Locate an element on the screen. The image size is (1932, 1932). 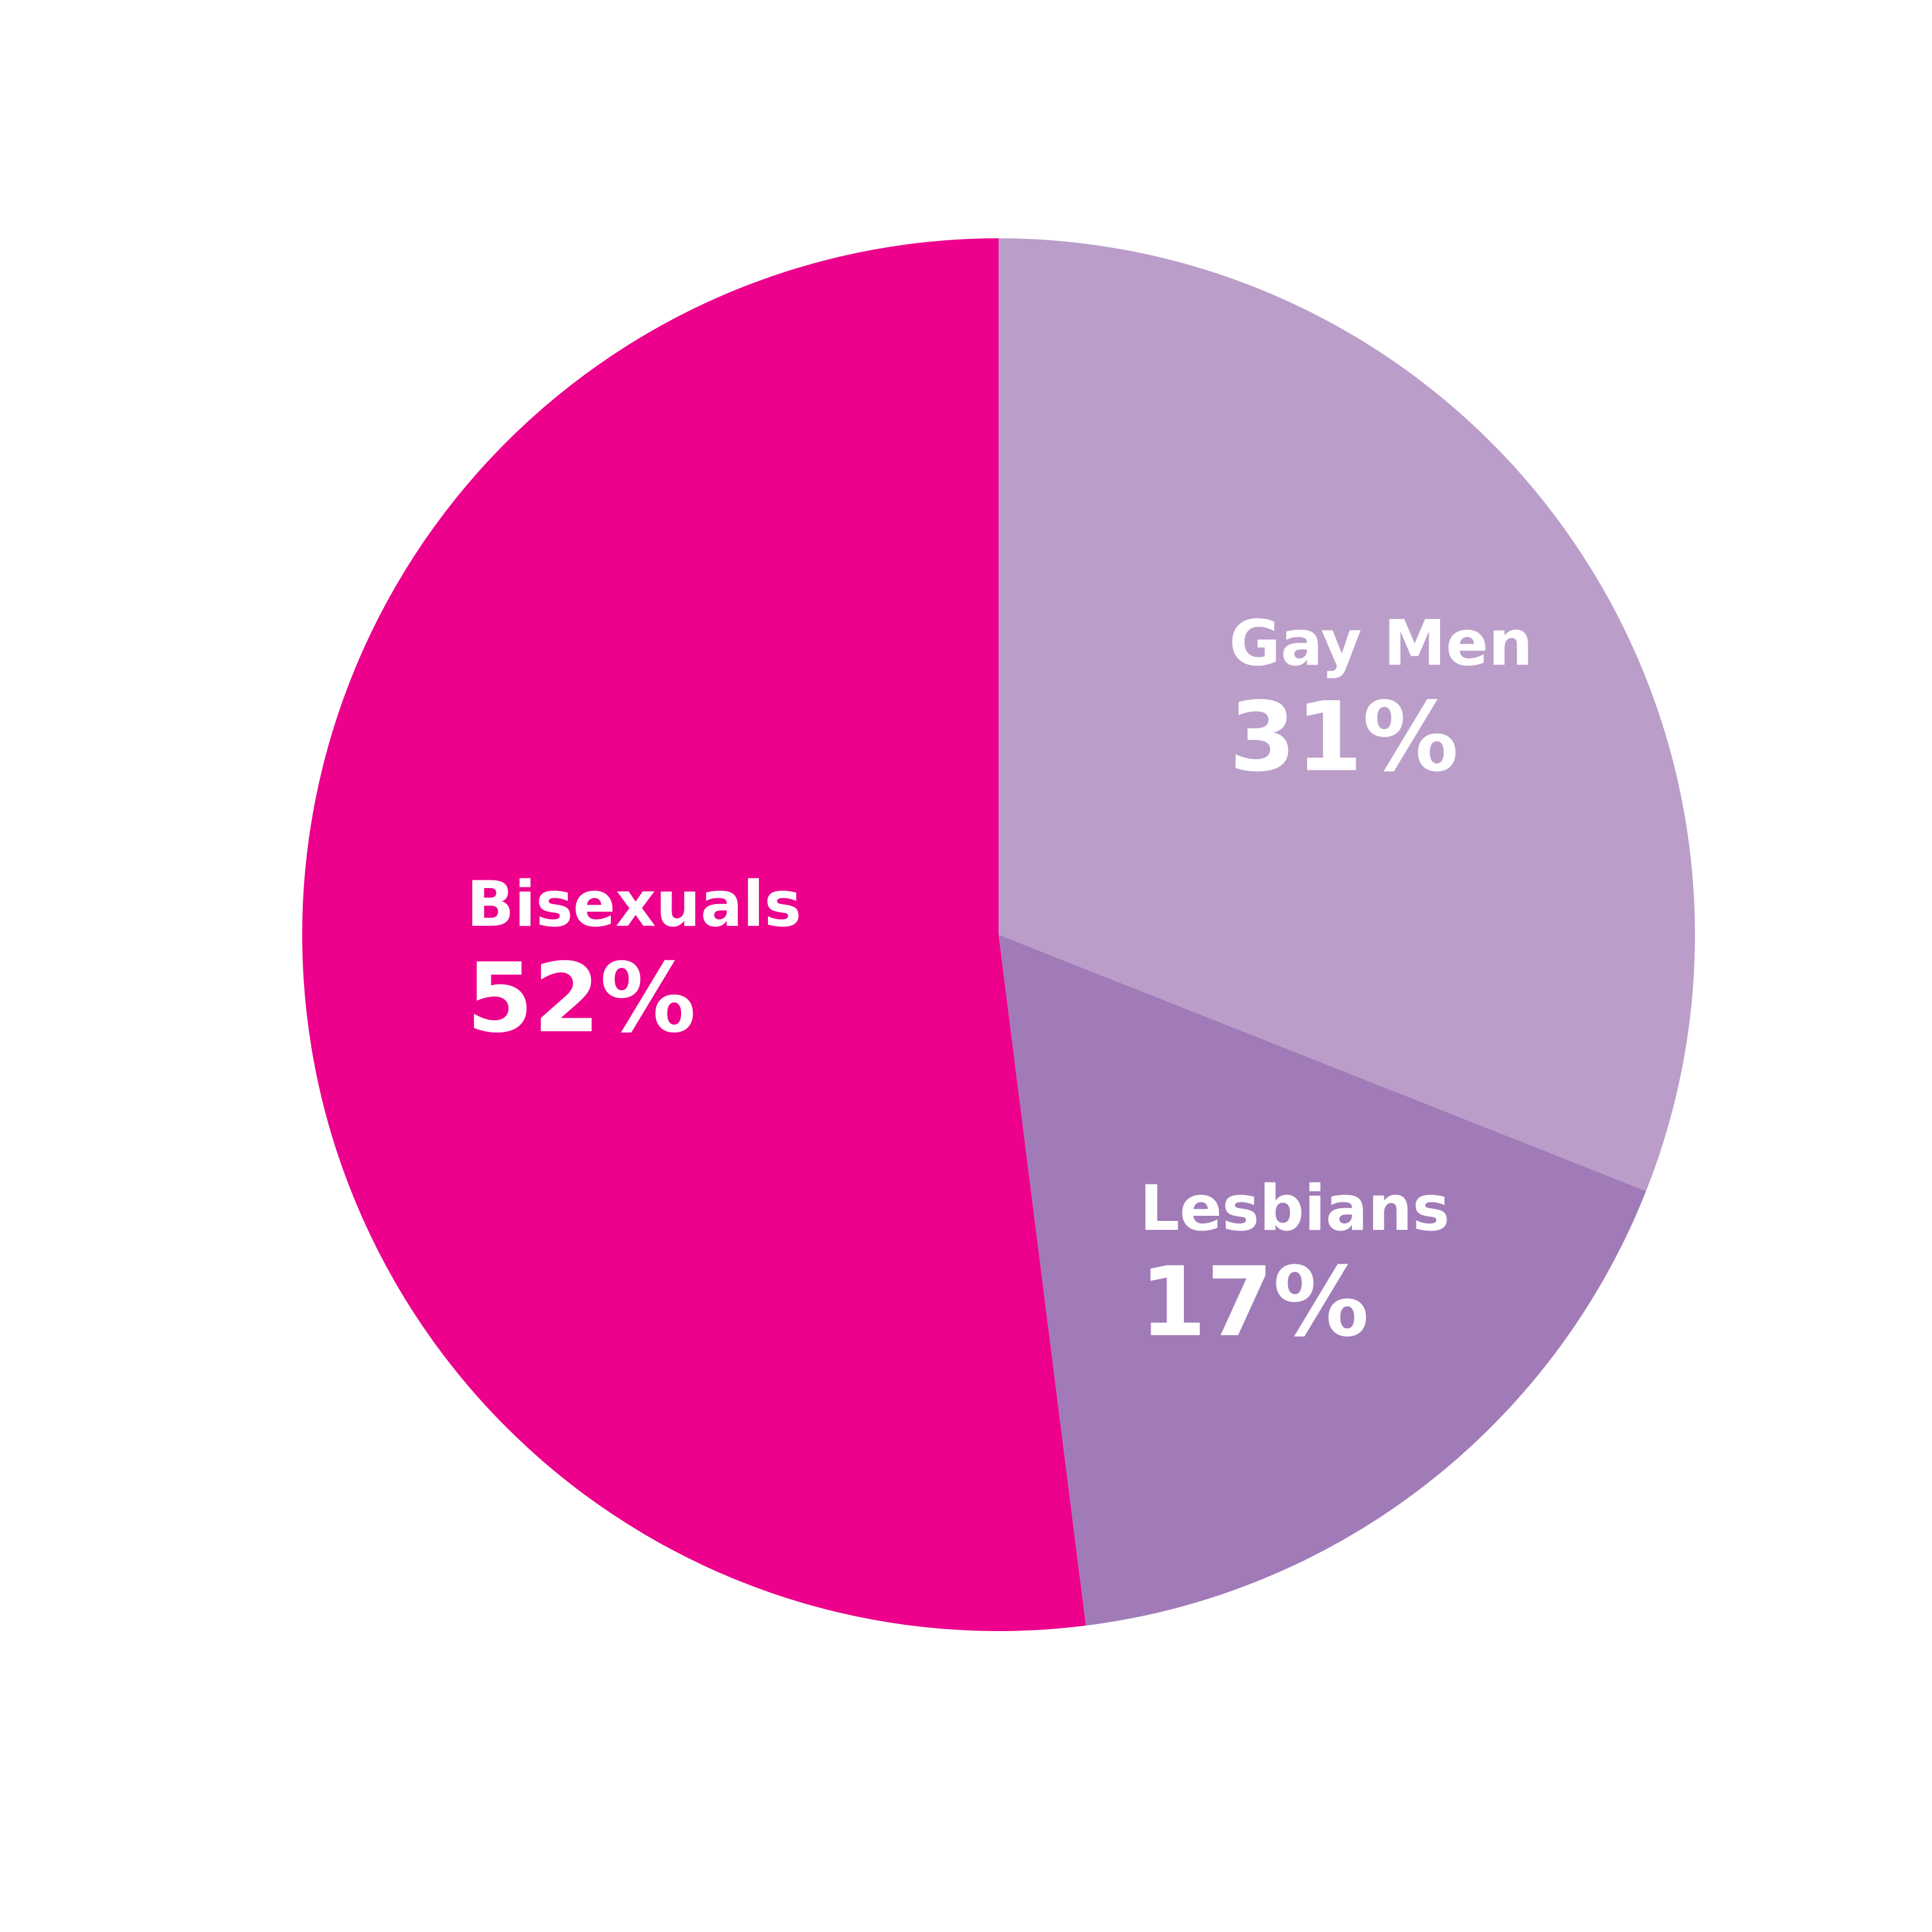
slice-value-bisexuals: 52% is located at coordinates (581, 998).